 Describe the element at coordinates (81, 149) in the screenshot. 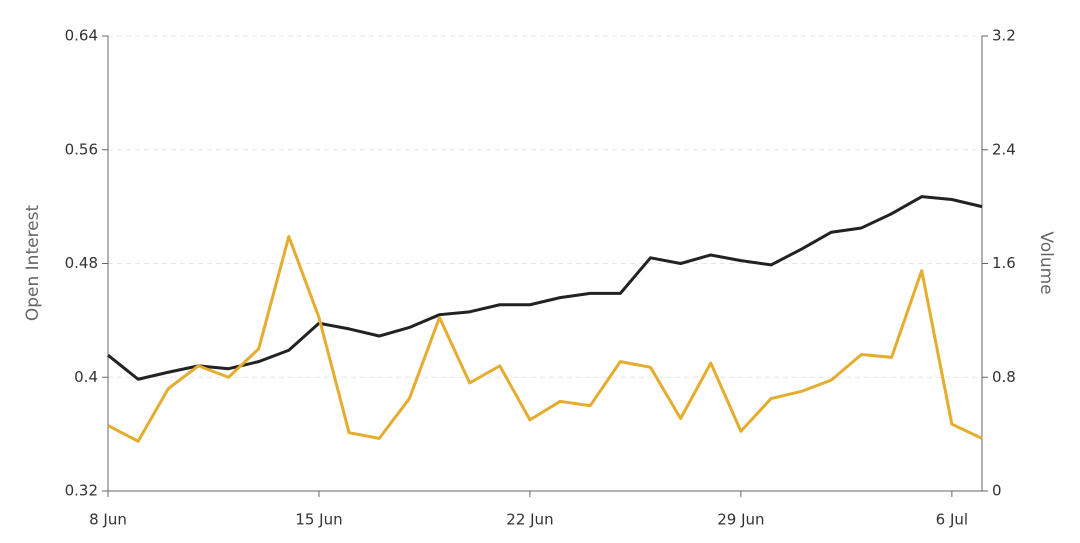

I see `y-tick-label: 0.56` at that location.